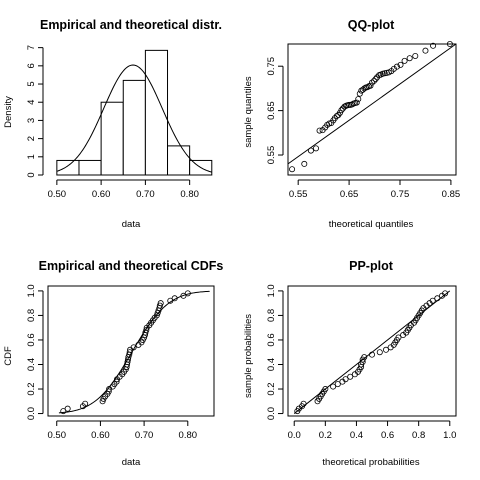 The image size is (480, 480). What do you see at coordinates (271, 155) in the screenshot?
I see `qq-y-tick-label: 0.55` at bounding box center [271, 155].